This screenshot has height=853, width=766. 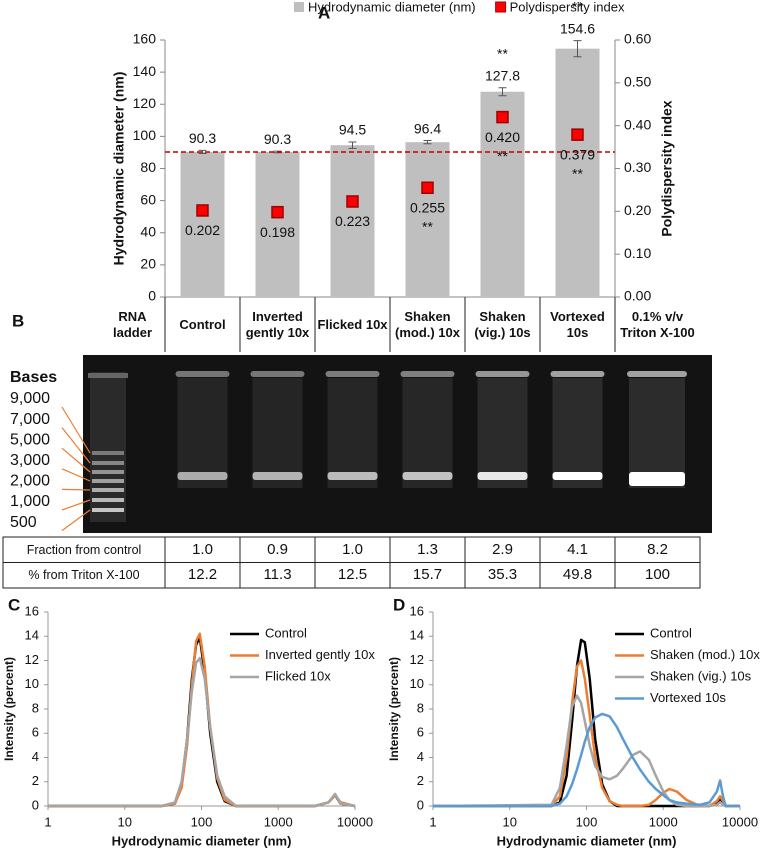 I want to click on marker-value-label: 0.255, so click(x=427, y=207).